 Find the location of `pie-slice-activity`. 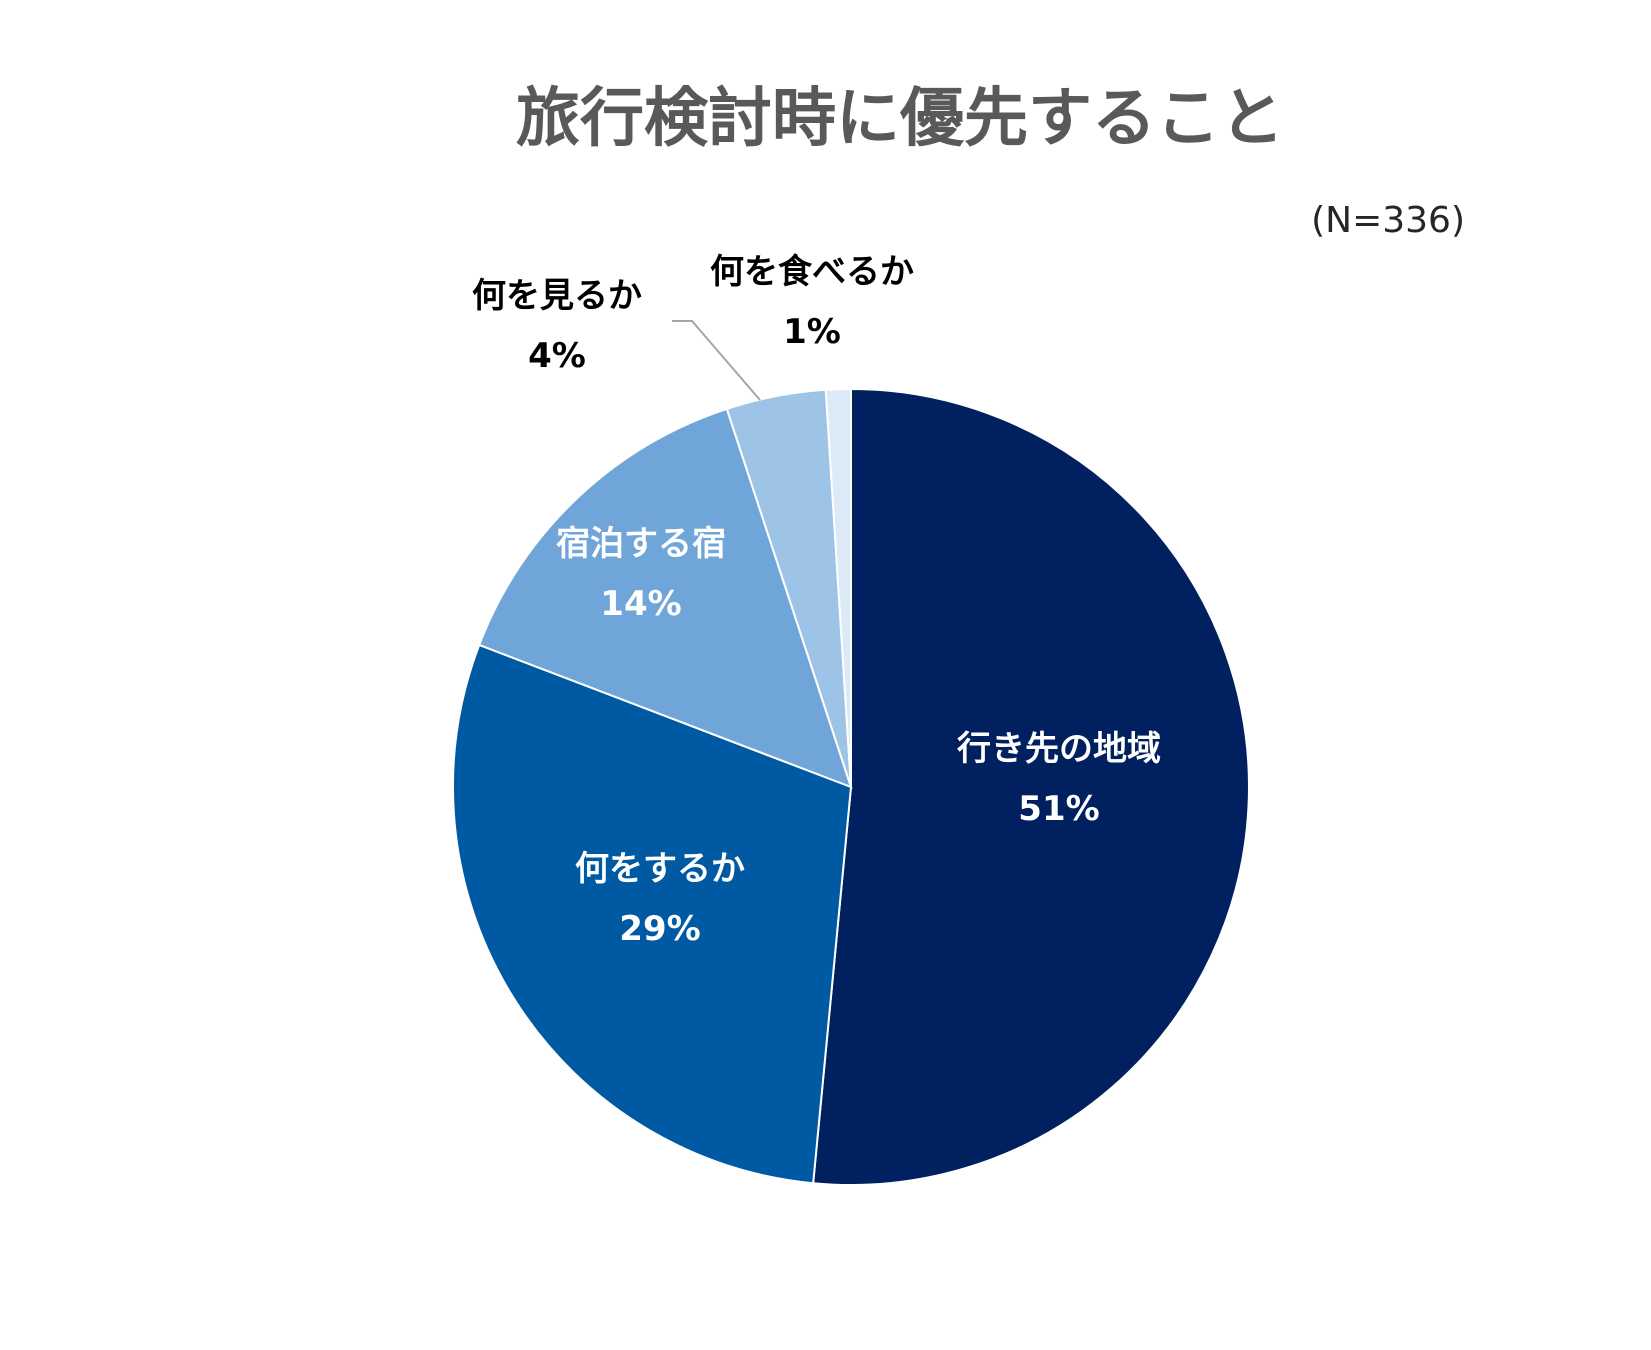

pie-slice-activity is located at coordinates (652, 914).